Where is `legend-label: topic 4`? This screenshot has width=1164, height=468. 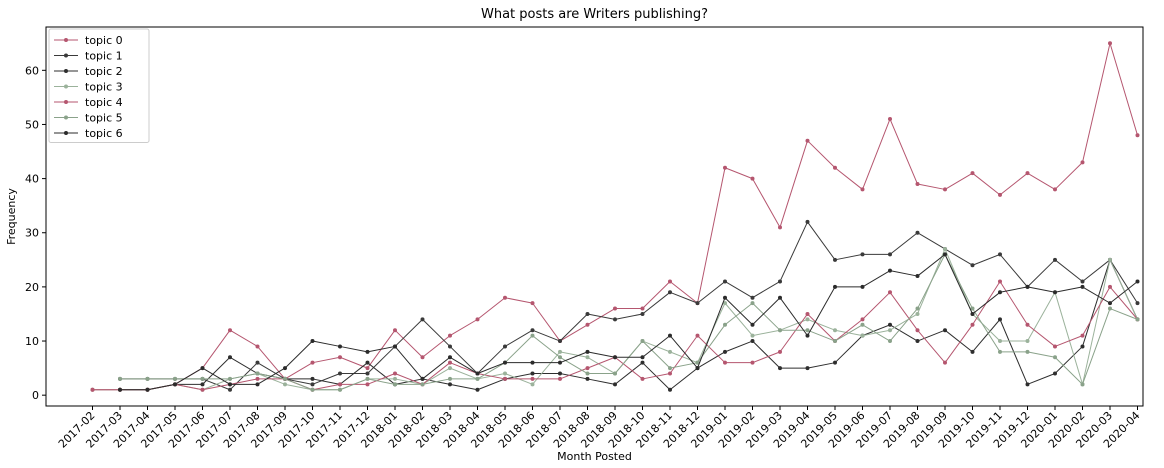 legend-label: topic 4 is located at coordinates (104, 102).